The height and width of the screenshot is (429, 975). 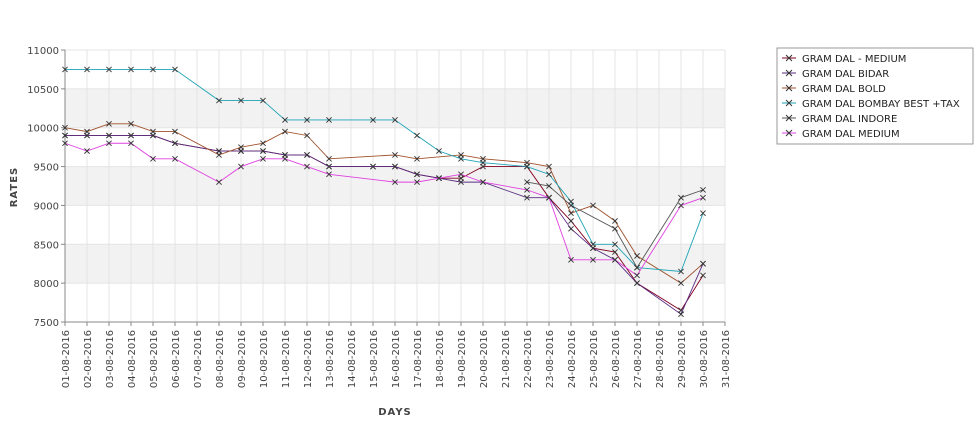 What do you see at coordinates (462, 359) in the screenshot?
I see `x-tick-label: 19-08-2016` at bounding box center [462, 359].